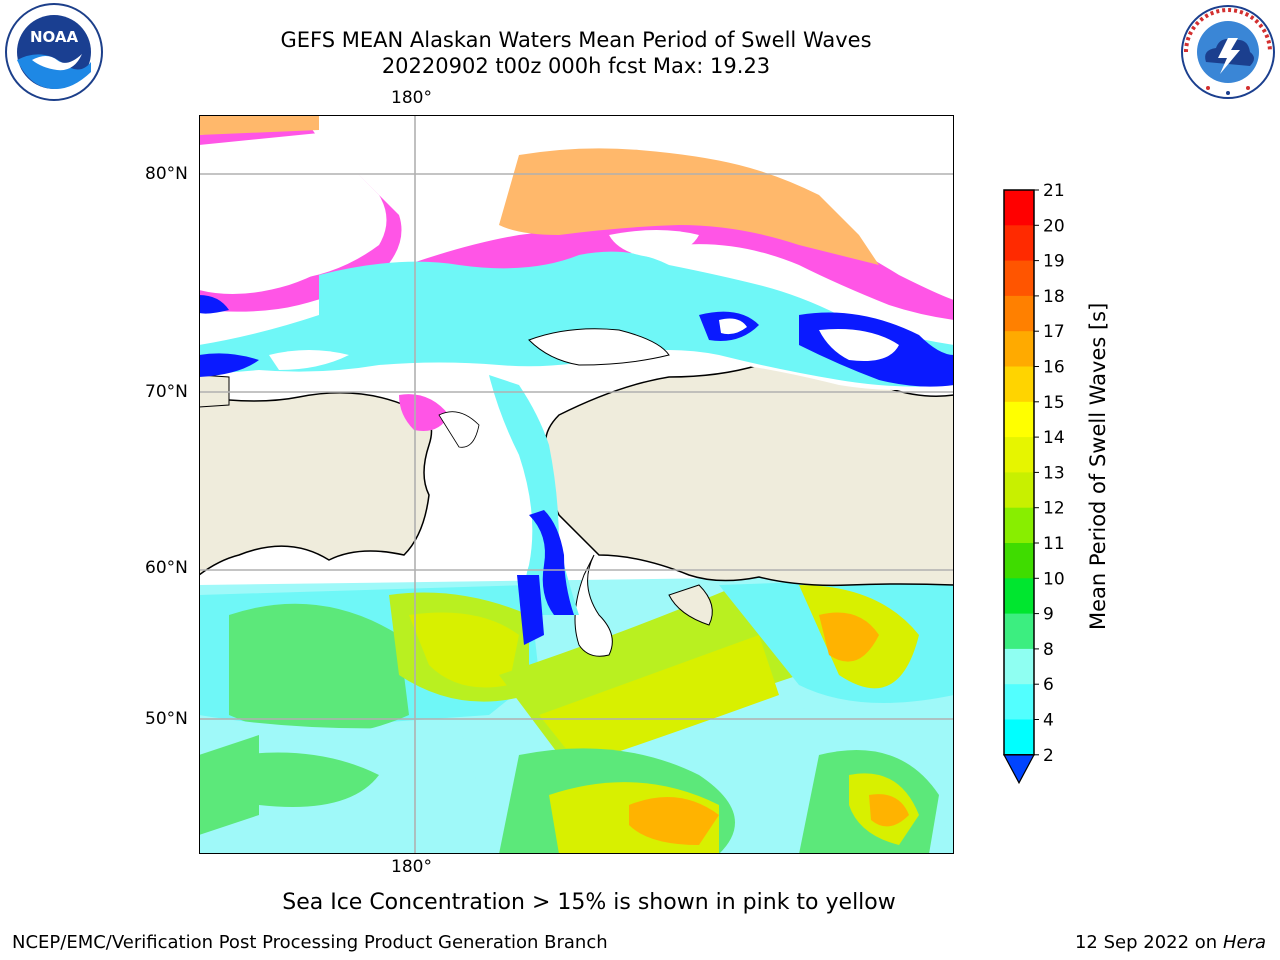  What do you see at coordinates (1054, 579) in the screenshot?
I see `colorbar-tick-label: 10` at bounding box center [1054, 579].